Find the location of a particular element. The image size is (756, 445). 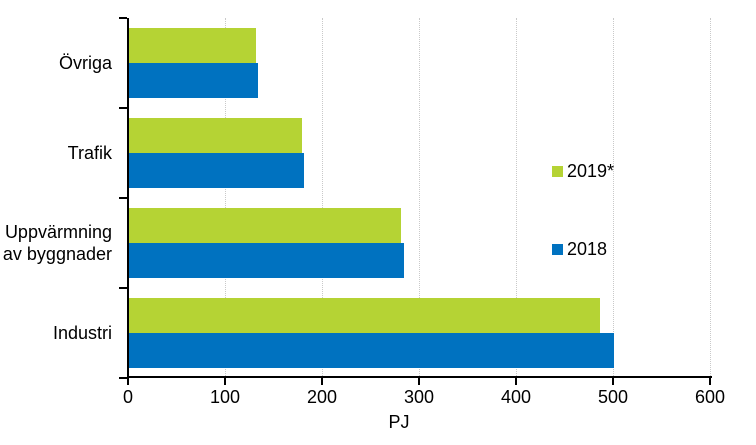

category-label: Övriga is located at coordinates (85, 63).